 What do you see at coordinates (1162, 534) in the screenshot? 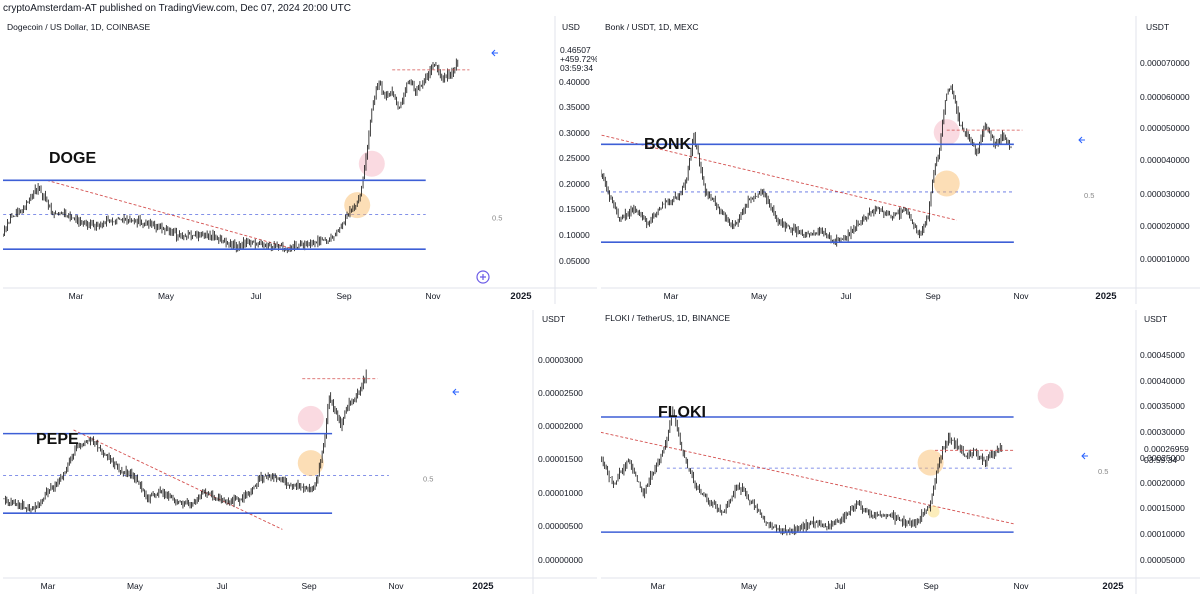
I see `y-tick-label: 0.00010000` at bounding box center [1162, 534].